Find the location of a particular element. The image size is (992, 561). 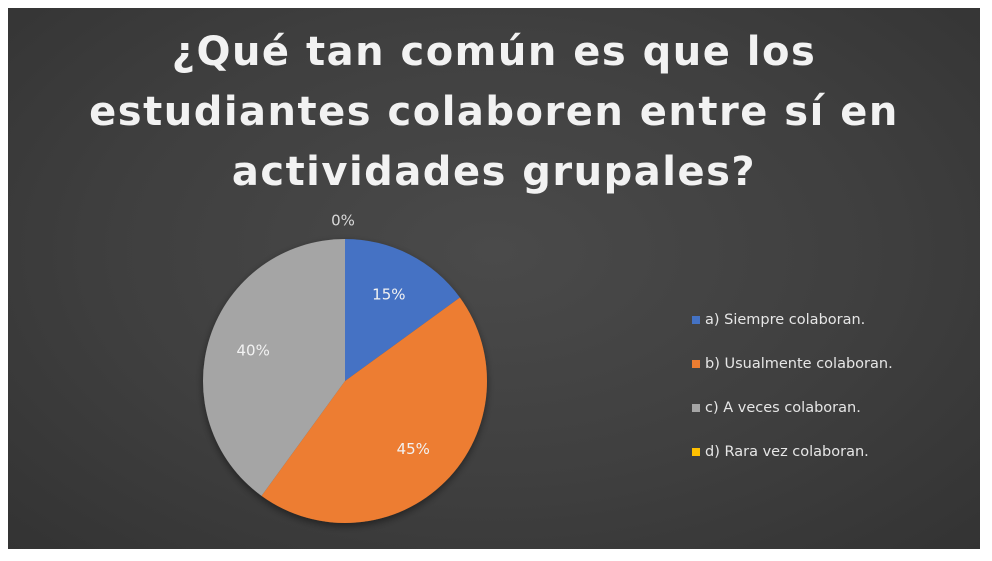

legend-label: b) Usualmente colaboran. is located at coordinates (799, 363).